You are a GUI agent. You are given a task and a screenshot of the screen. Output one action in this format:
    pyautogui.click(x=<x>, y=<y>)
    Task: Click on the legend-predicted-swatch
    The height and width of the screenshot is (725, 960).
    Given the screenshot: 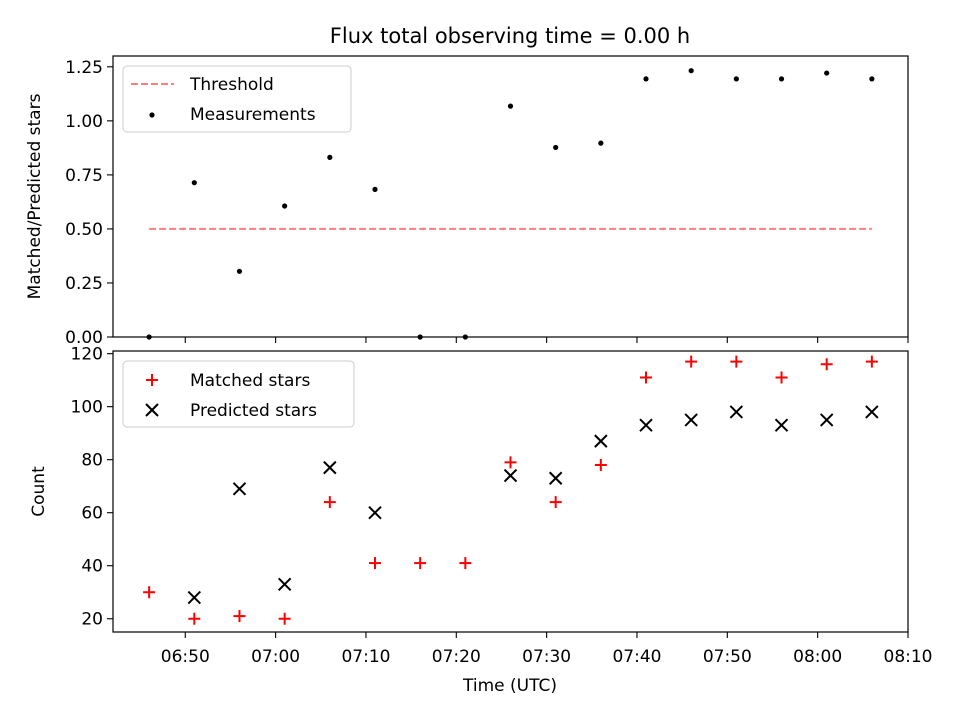 What is the action you would take?
    pyautogui.click(x=152, y=410)
    